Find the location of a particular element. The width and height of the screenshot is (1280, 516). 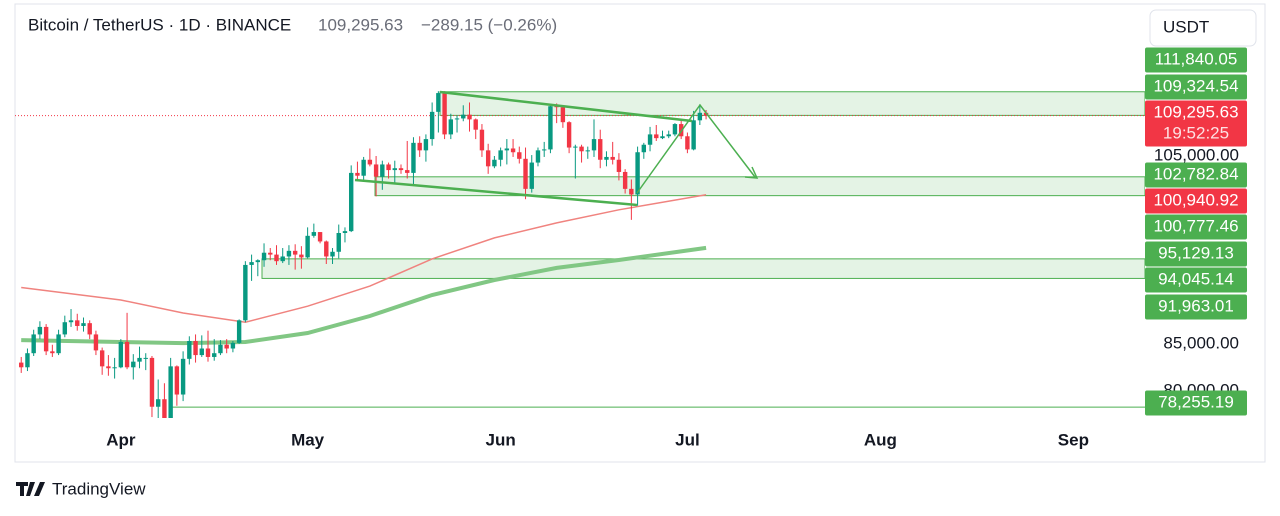

price-label: 102,782.84 is located at coordinates (1195, 173).